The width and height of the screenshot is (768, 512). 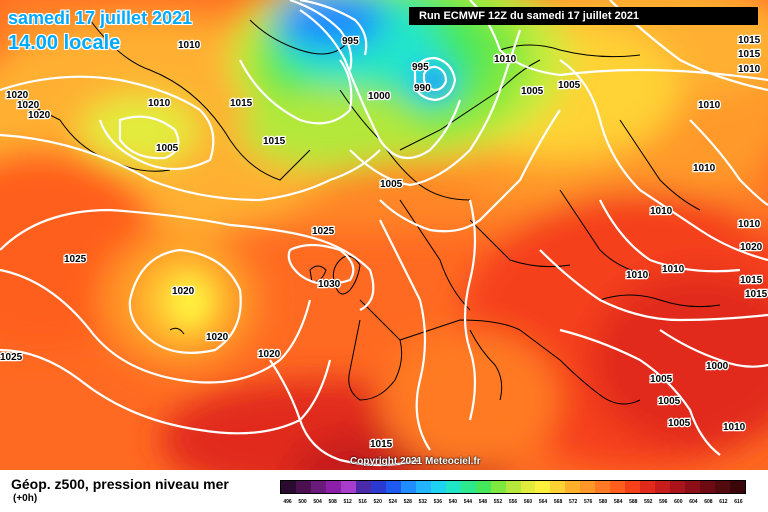 What do you see at coordinates (483, 502) in the screenshot?
I see `color-scale-tick: 548` at bounding box center [483, 502].